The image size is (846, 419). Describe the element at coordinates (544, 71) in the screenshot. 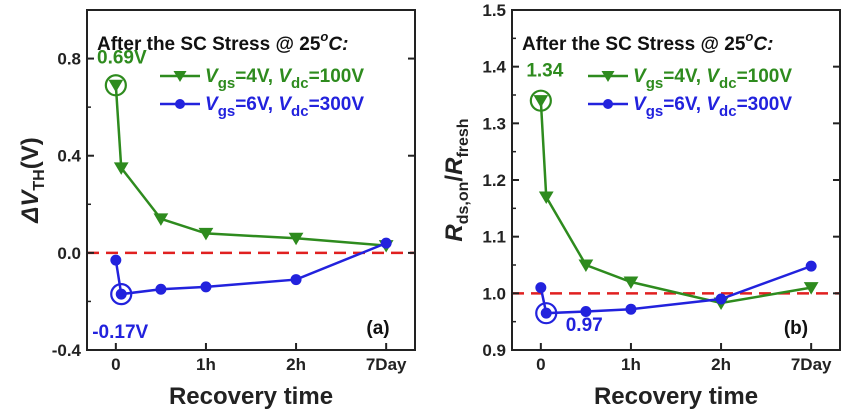

I see `annotation-label: 1.34` at that location.